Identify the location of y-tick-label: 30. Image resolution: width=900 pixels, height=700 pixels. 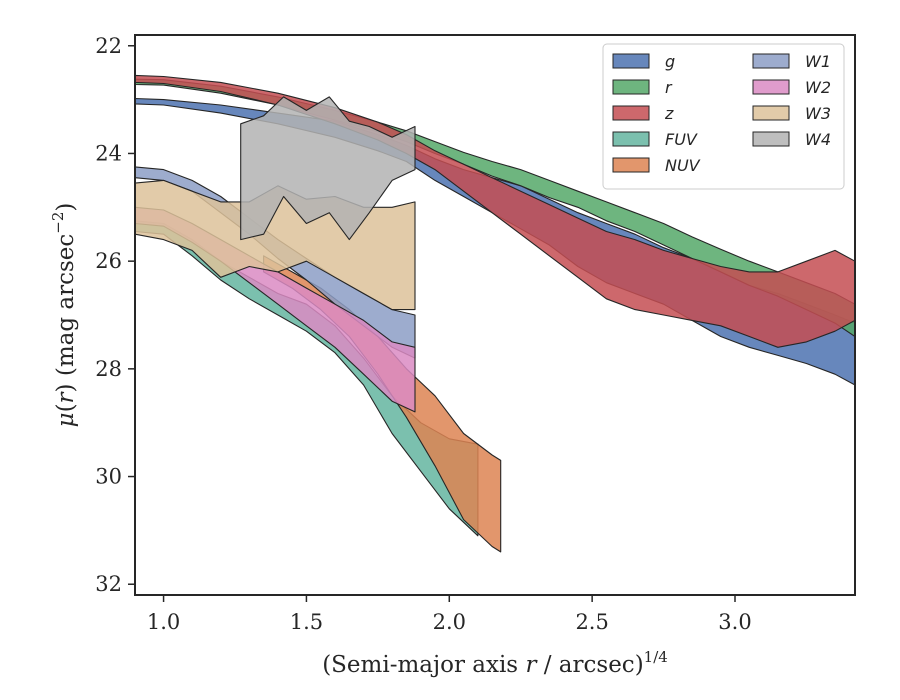
(108, 477).